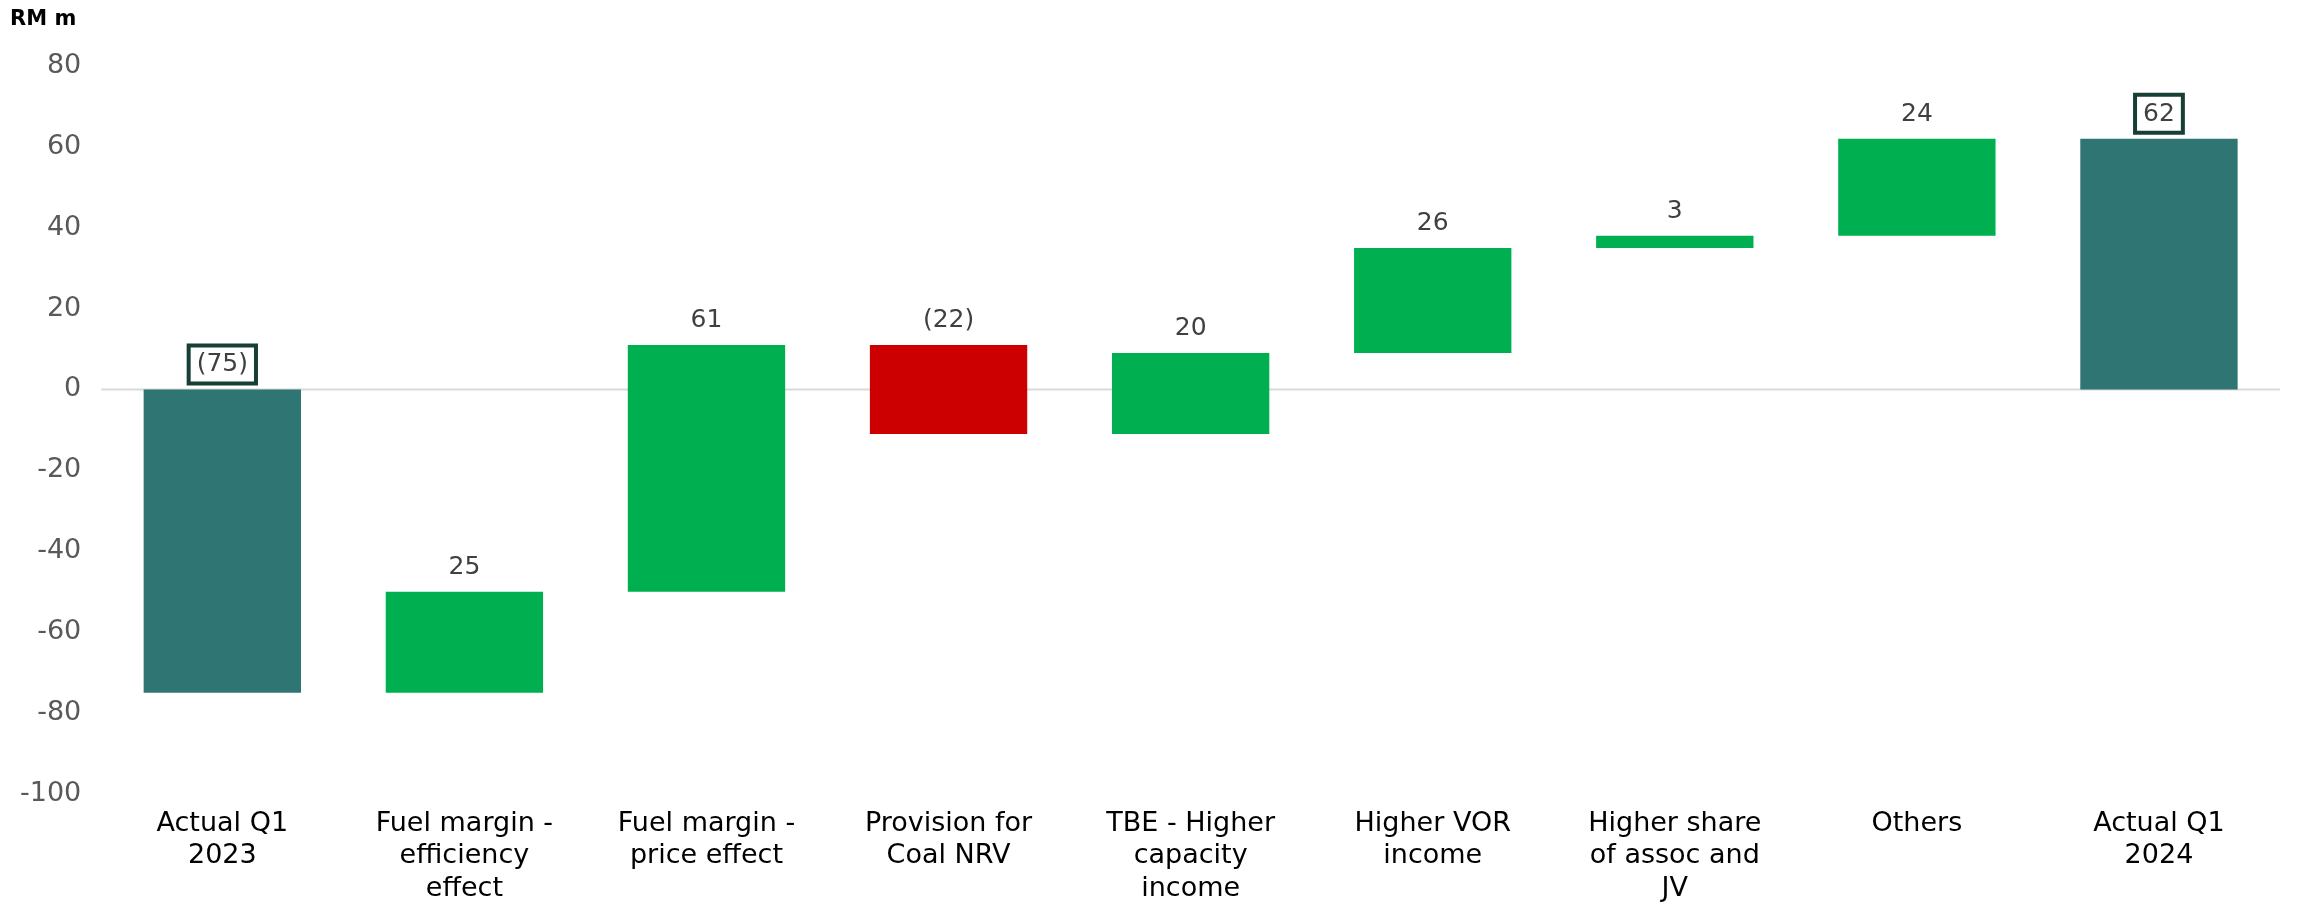  Describe the element at coordinates (1916, 112) in the screenshot. I see `data-label: 24` at that location.